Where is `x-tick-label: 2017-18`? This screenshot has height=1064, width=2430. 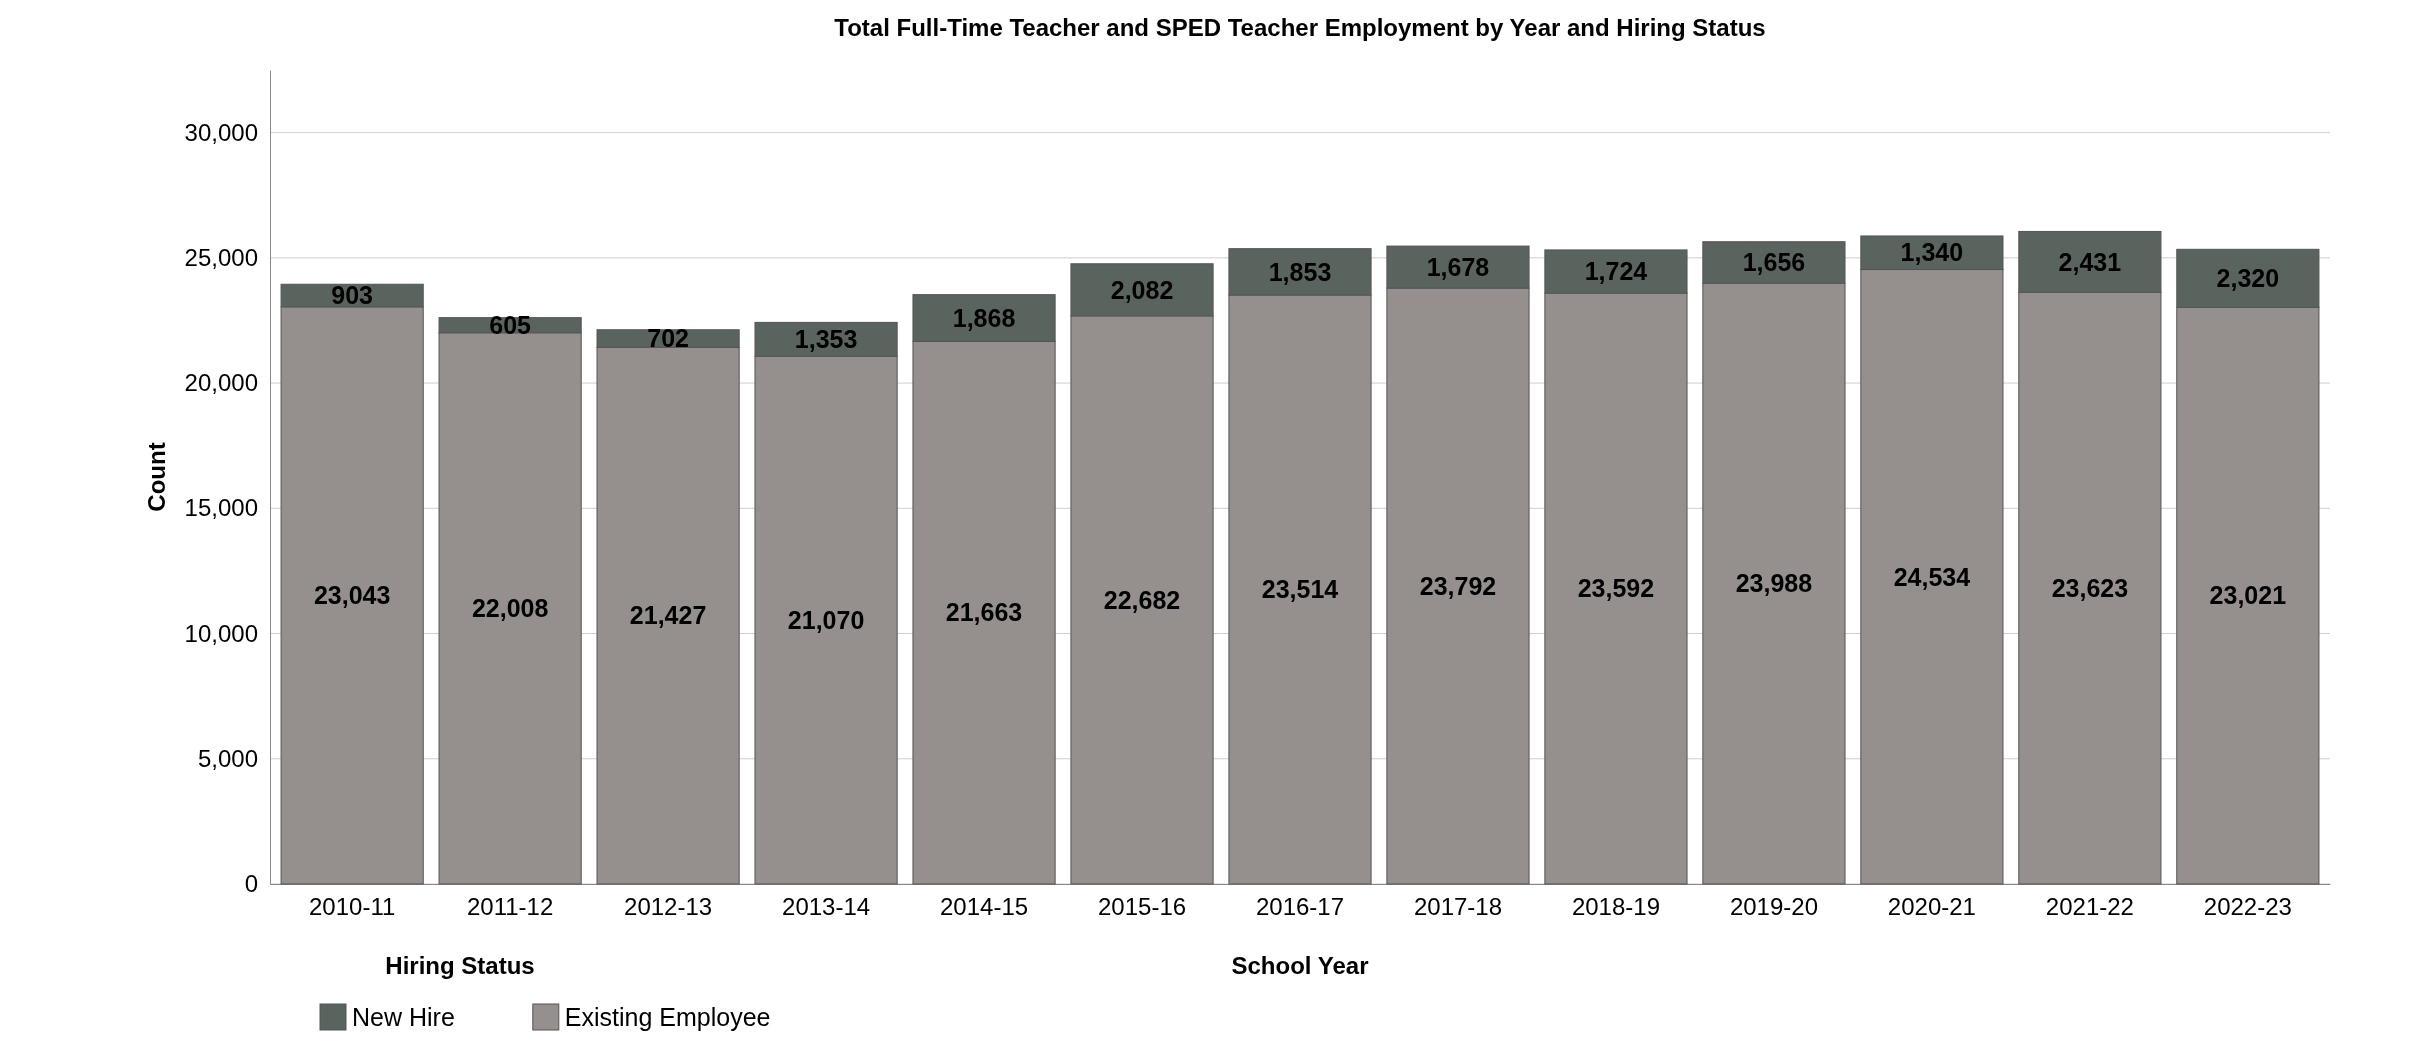
x-tick-label: 2017-18 is located at coordinates (1458, 907).